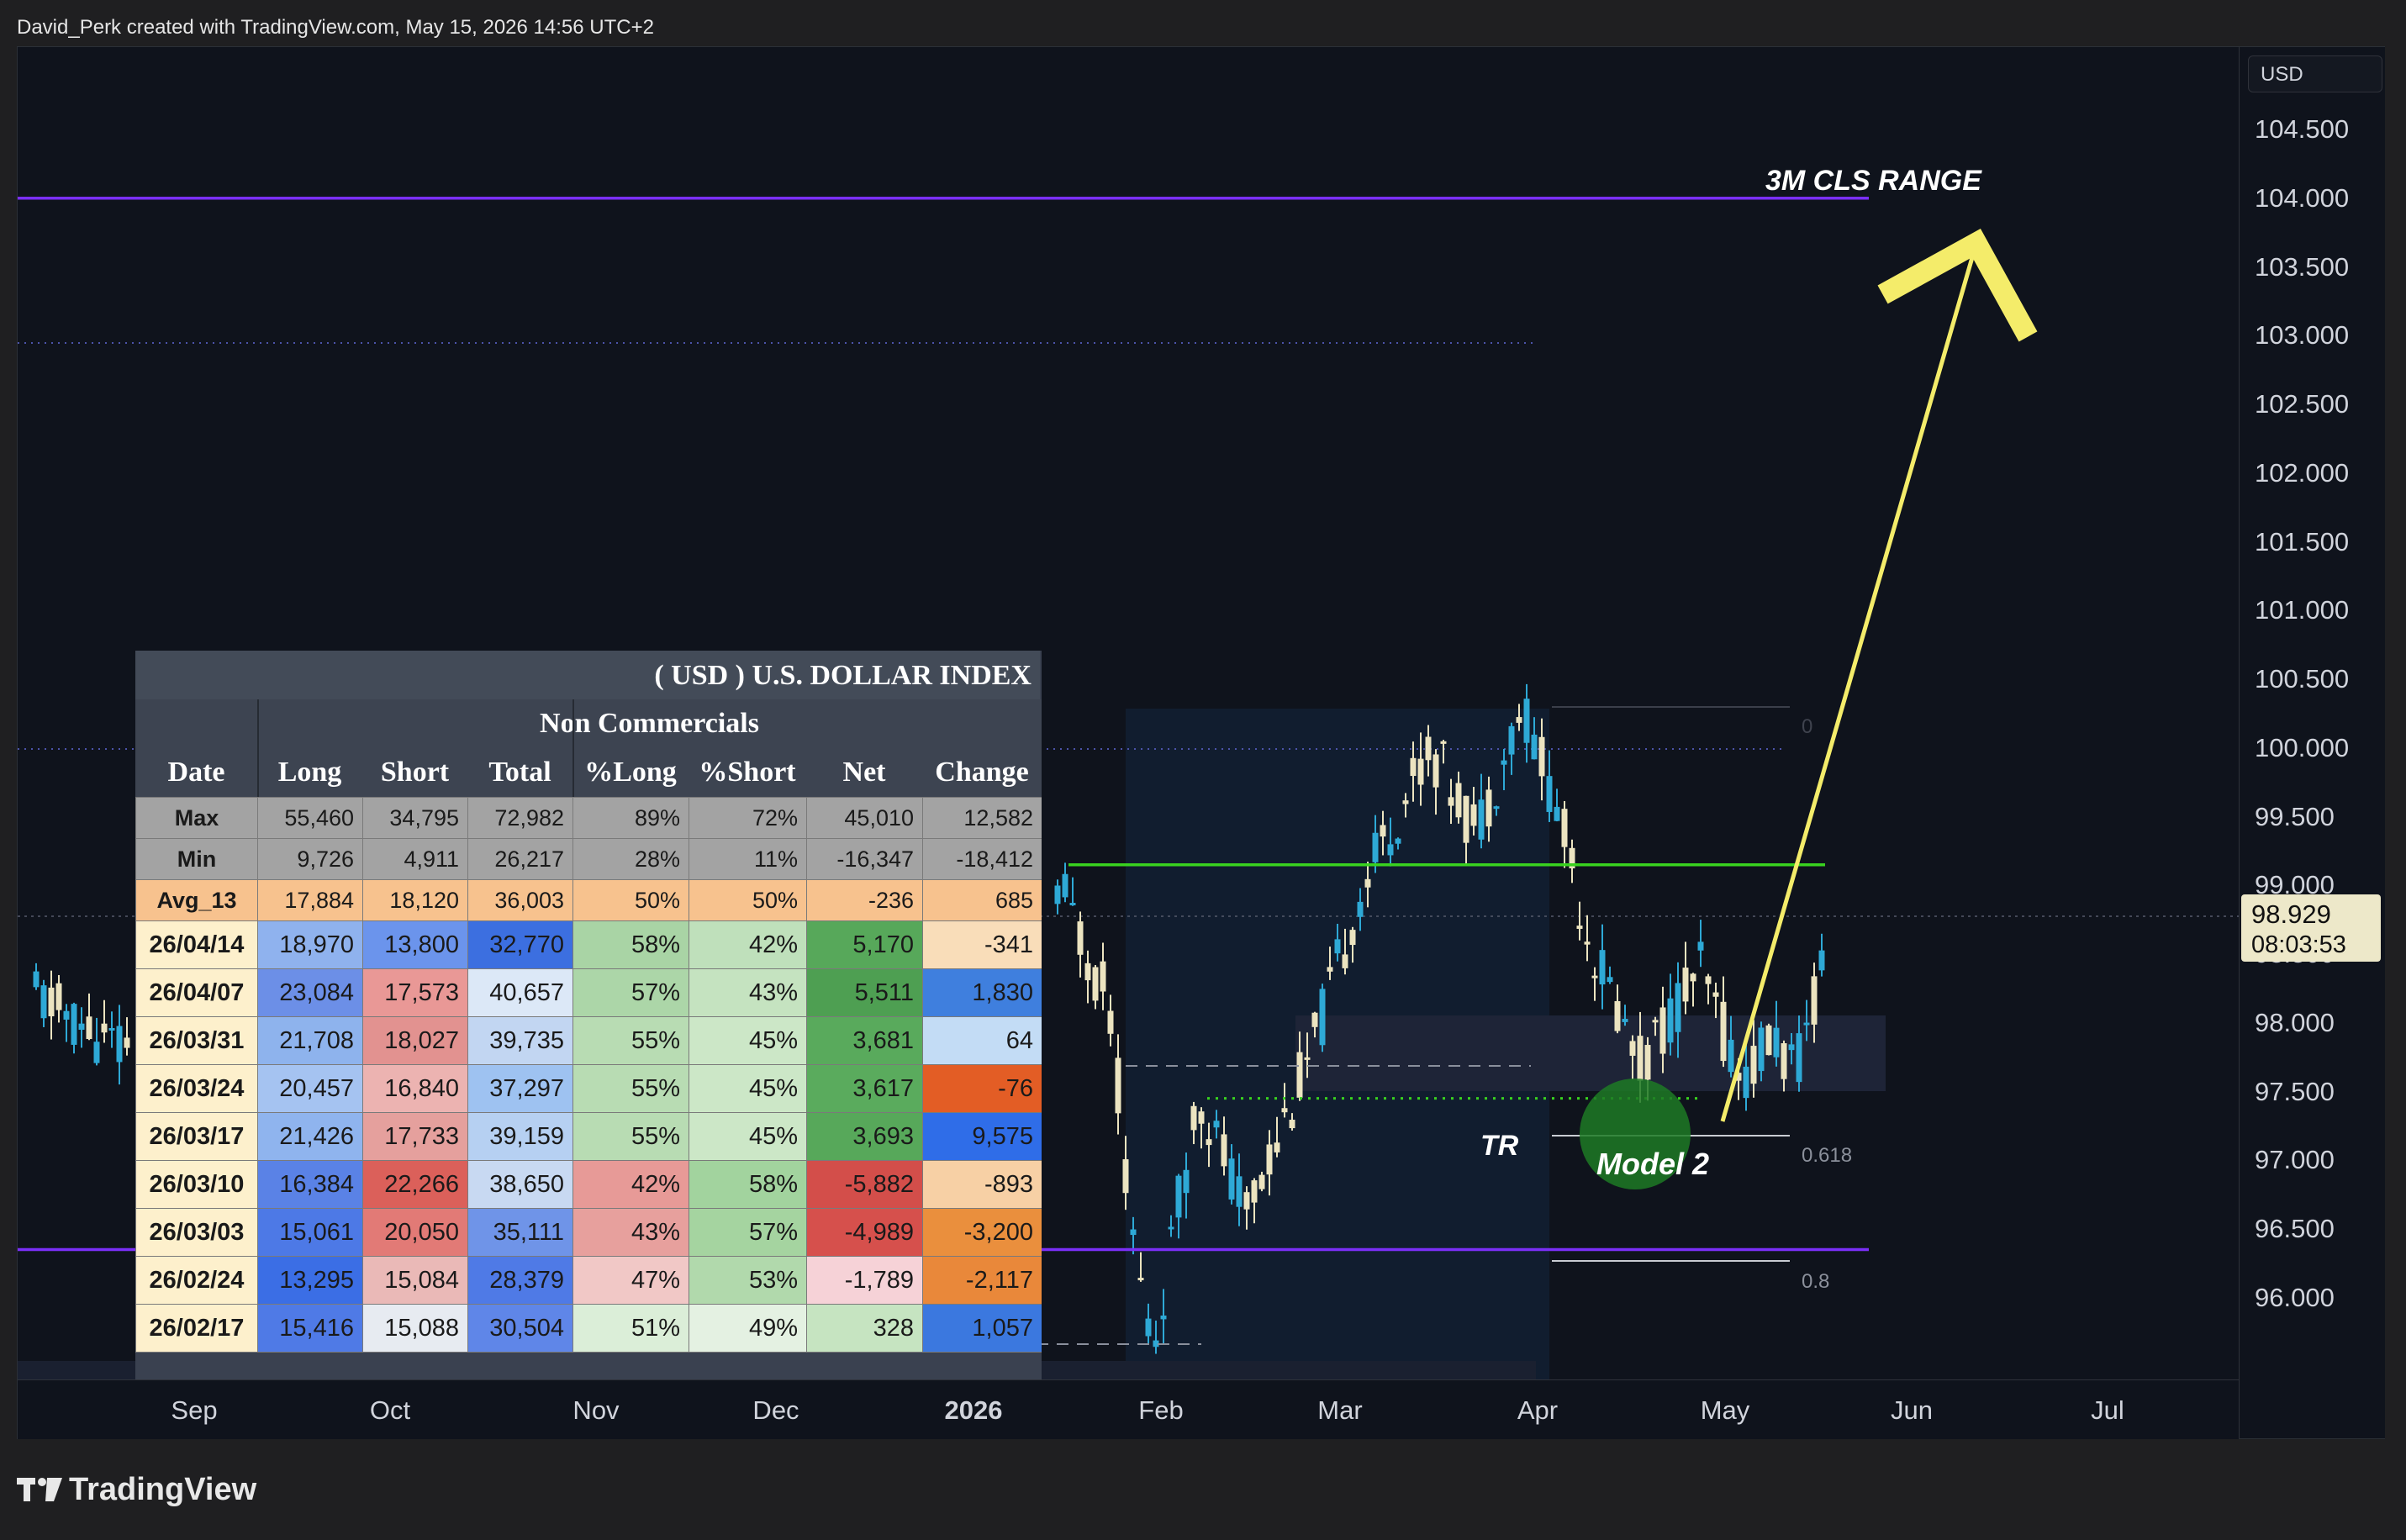 Image resolution: width=2406 pixels, height=1540 pixels. Describe the element at coordinates (2302, 129) in the screenshot. I see `price-tick-label: 104.500` at that location.